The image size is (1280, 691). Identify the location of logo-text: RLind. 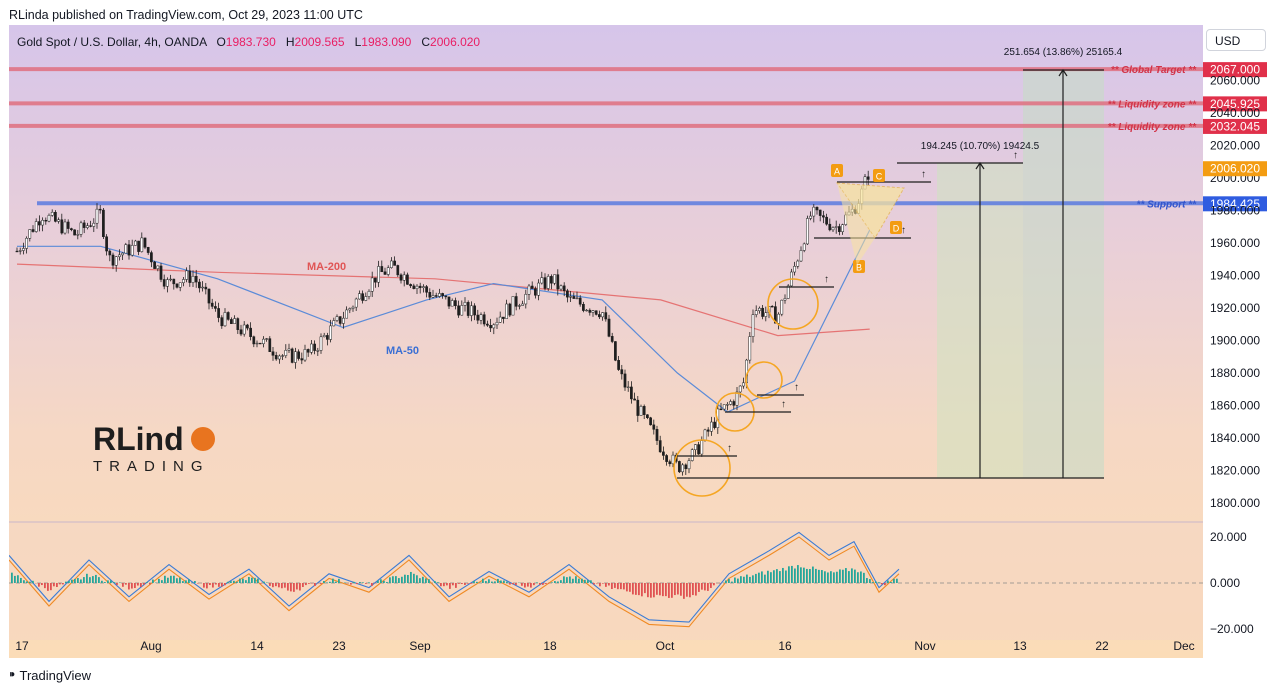
(138, 439).